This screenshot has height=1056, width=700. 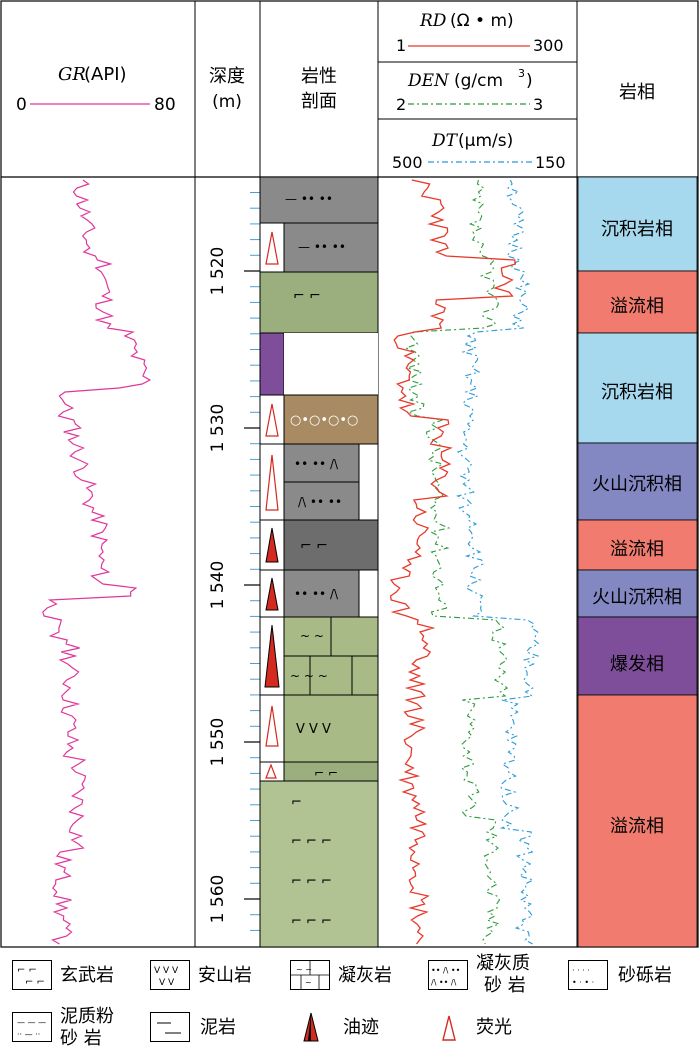 What do you see at coordinates (81, 1038) in the screenshot?
I see `legend-label-argillaceous-siltstone-2: 砂 岩` at bounding box center [81, 1038].